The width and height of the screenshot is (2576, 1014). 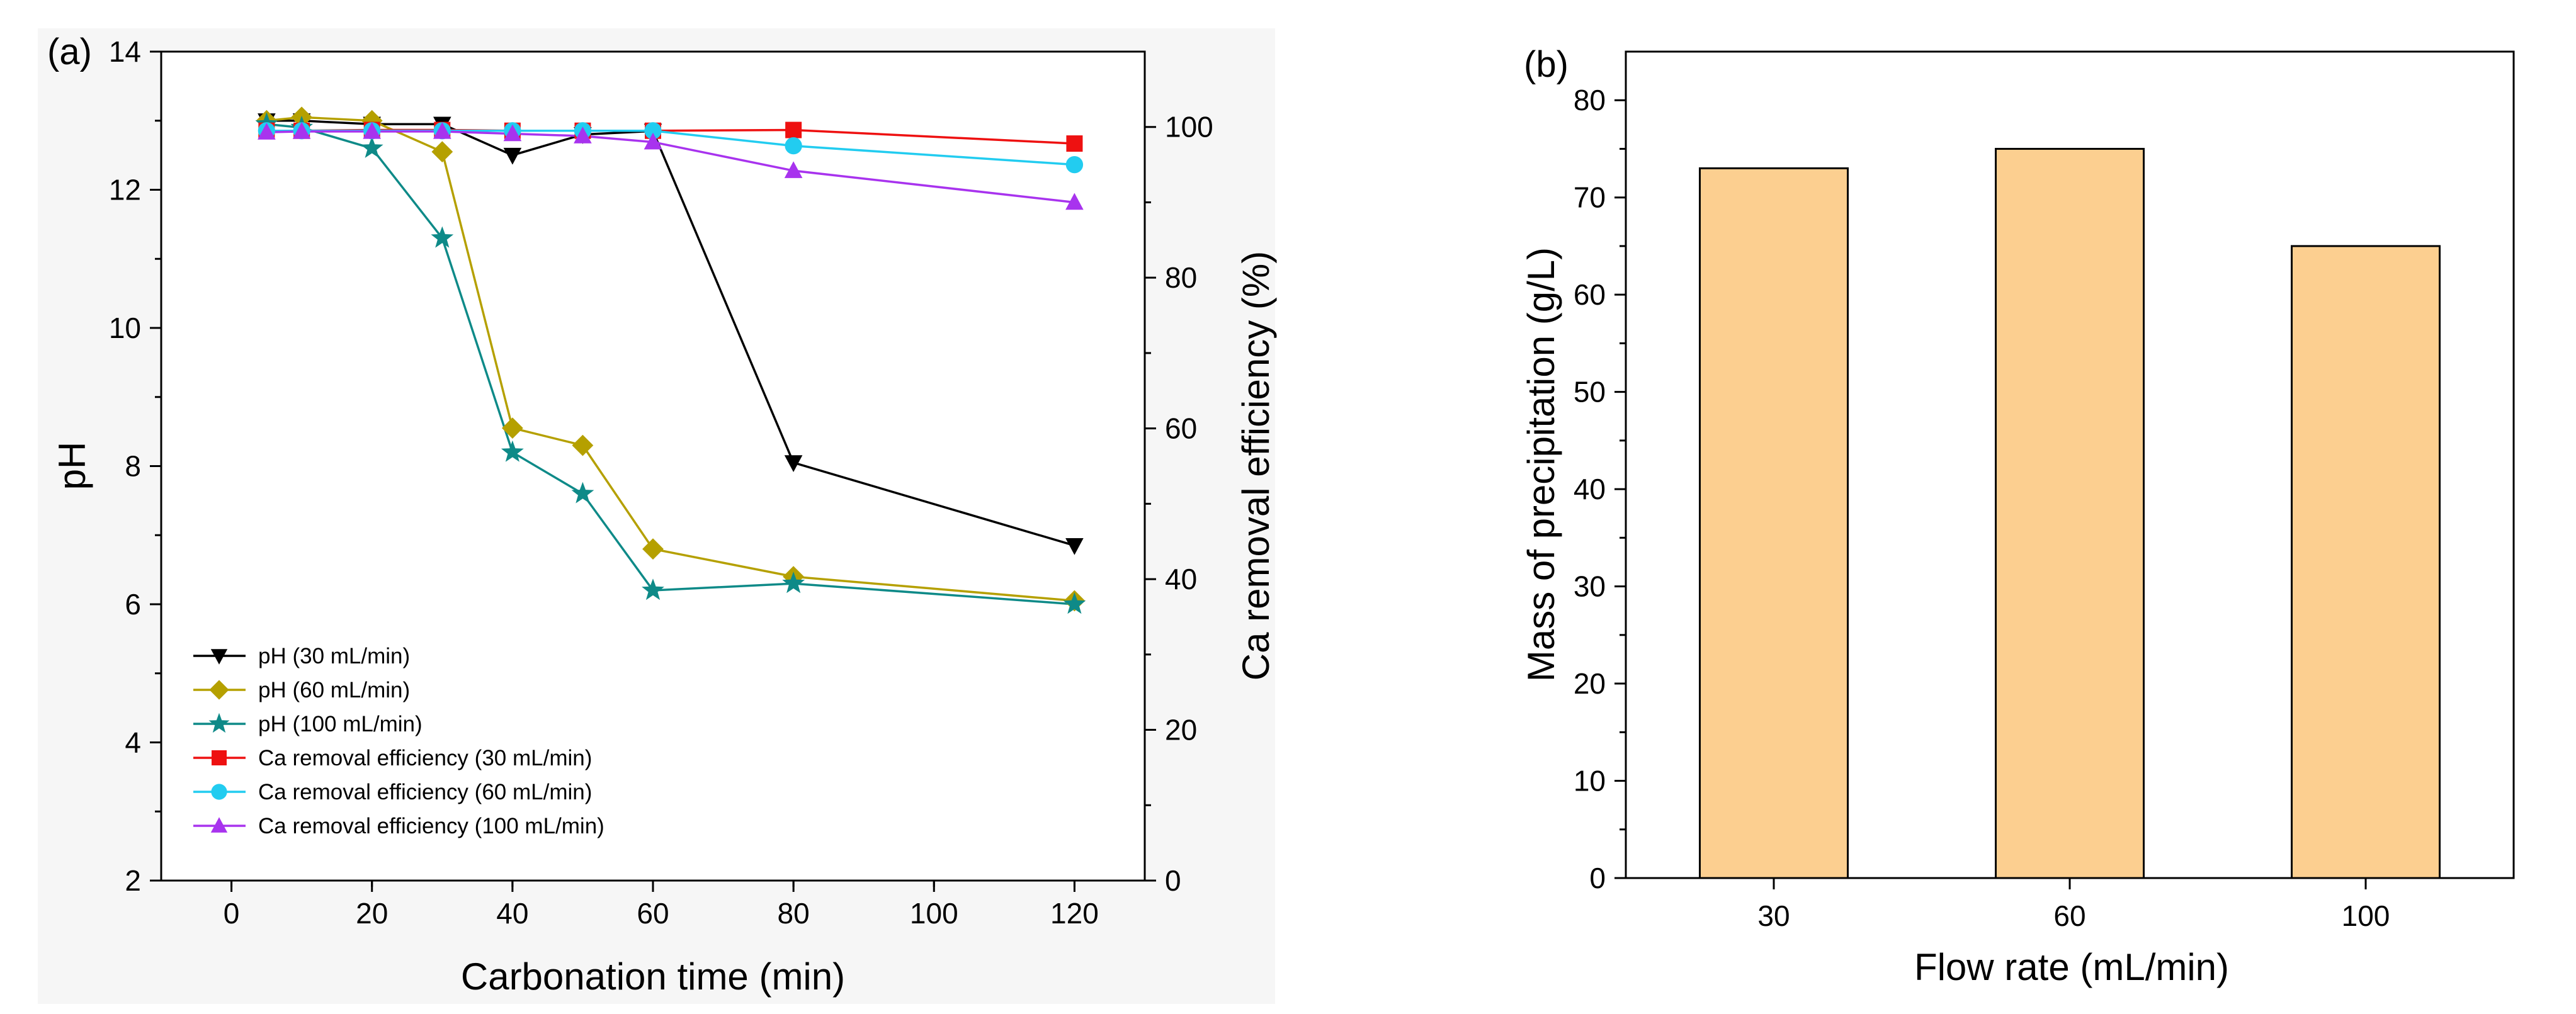 What do you see at coordinates (512, 913) in the screenshot?
I see `panel-a-x-tick-label: 40` at bounding box center [512, 913].